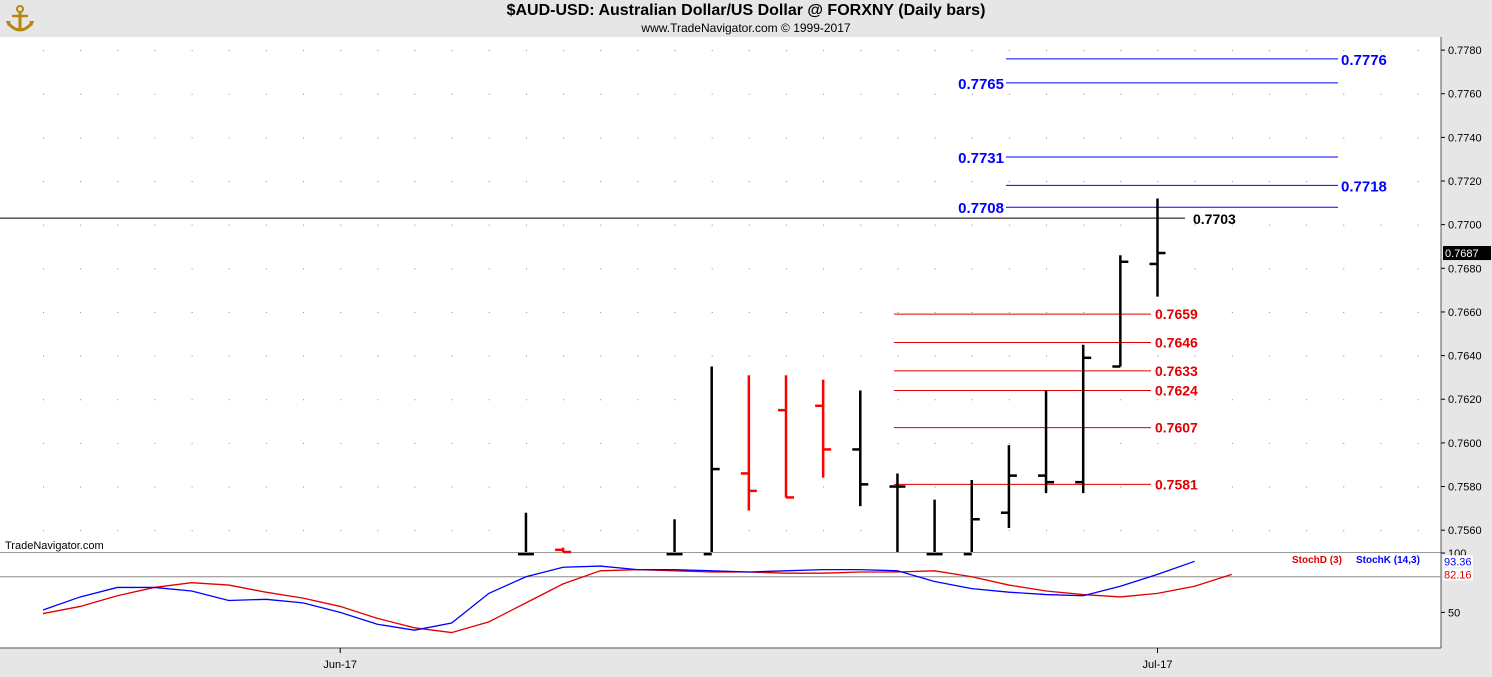 This screenshot has height=677, width=1492. I want to click on date-axis: Jun-17 Jul-17, so click(747, 659).